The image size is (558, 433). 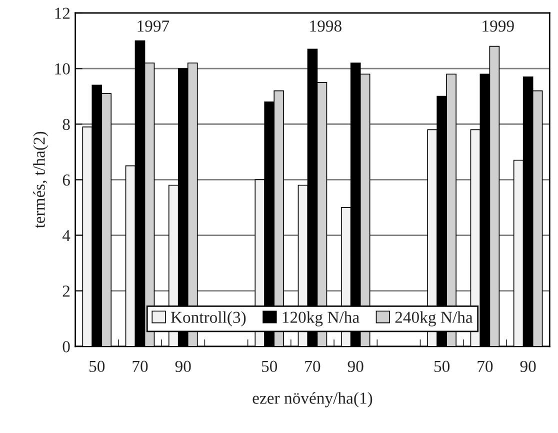 I want to click on y-axis-title: termés, t/ha(2), so click(x=40, y=180).